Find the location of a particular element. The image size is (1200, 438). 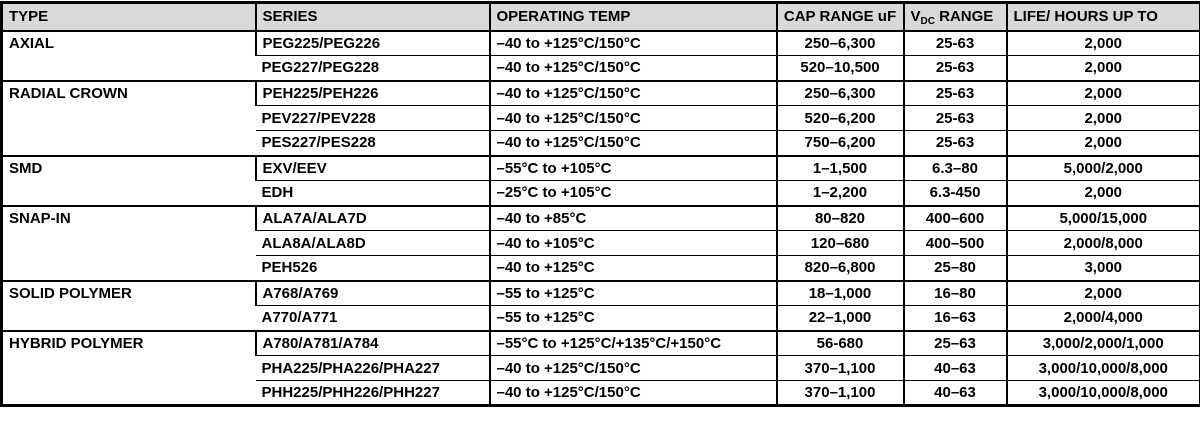

life-hours-cell: 3,000/2,000/1,000 is located at coordinates (1102, 342).